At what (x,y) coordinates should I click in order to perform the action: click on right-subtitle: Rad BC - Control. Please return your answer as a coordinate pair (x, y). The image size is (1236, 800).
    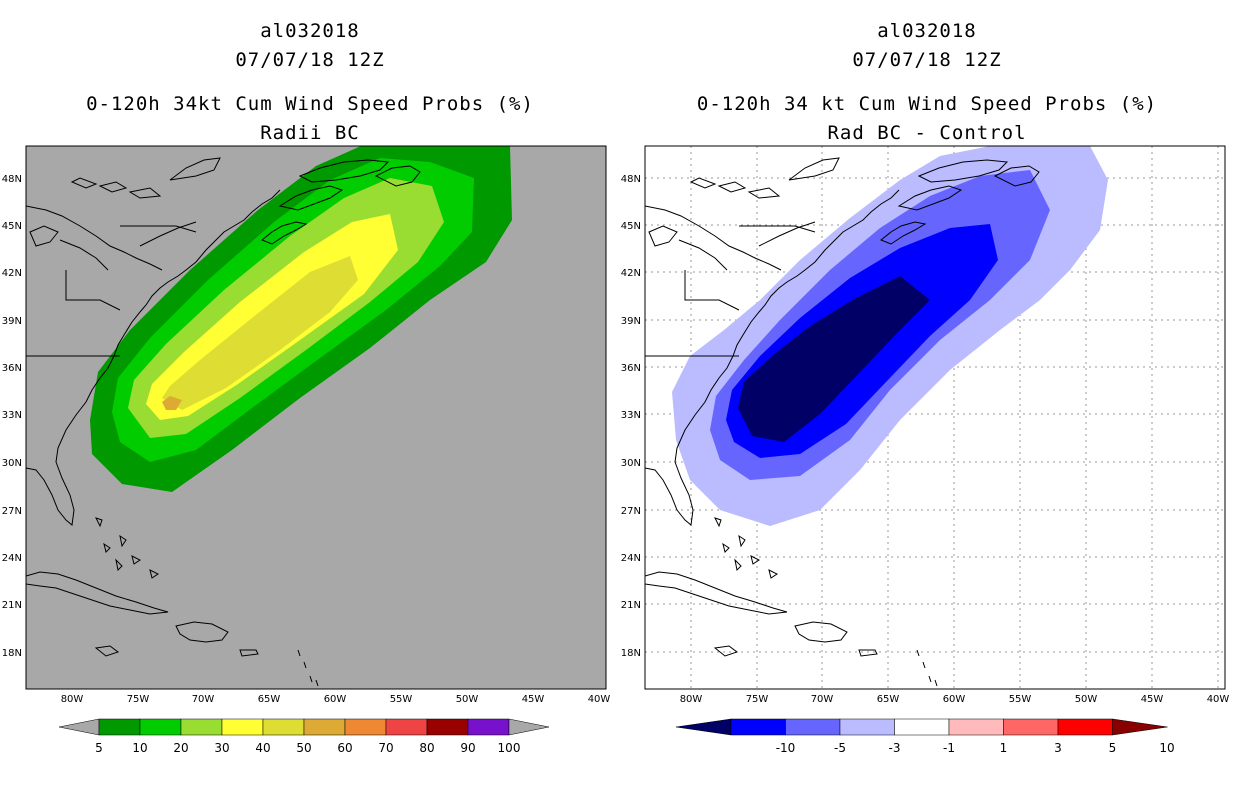
    Looking at the image, I should click on (927, 133).